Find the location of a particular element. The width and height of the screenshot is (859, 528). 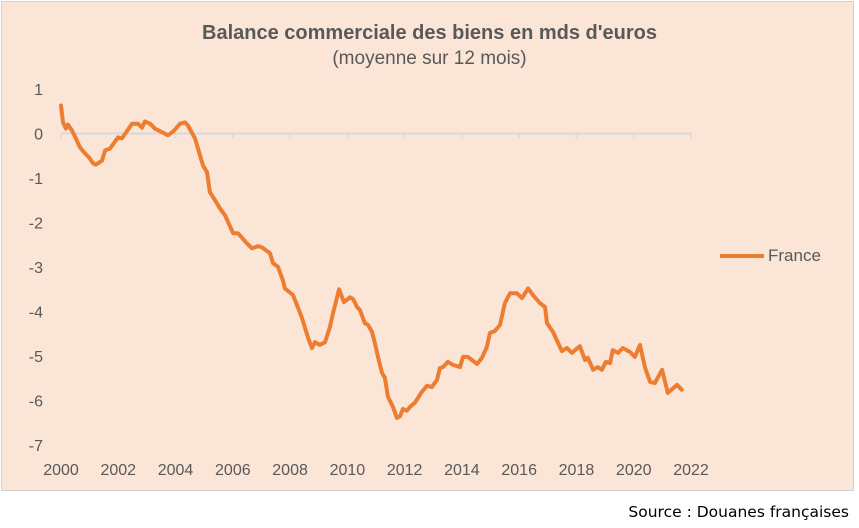

y-tick-label: -3 is located at coordinates (36, 268).